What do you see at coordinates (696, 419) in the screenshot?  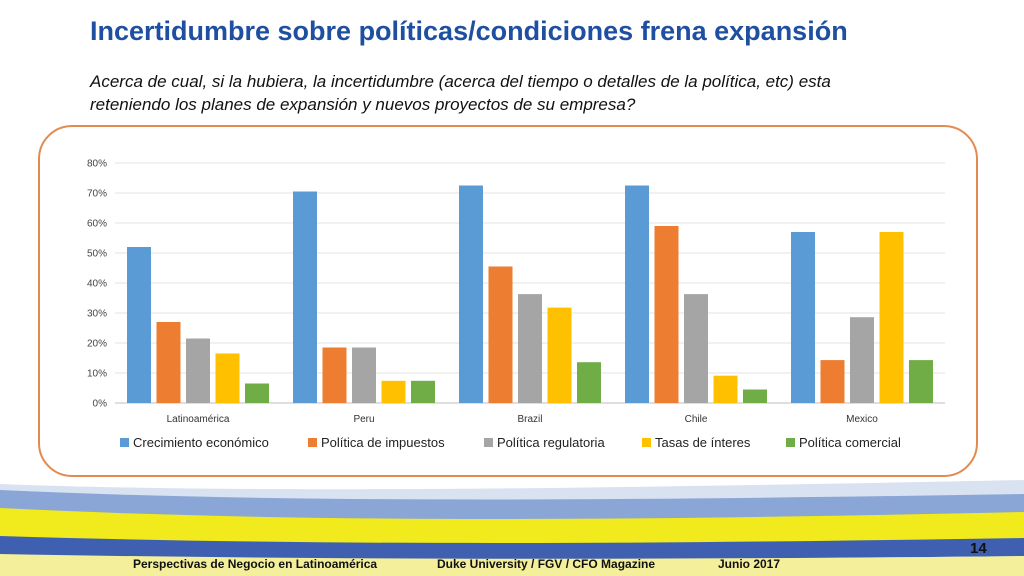 I see `x-tick-label: Chile` at bounding box center [696, 419].